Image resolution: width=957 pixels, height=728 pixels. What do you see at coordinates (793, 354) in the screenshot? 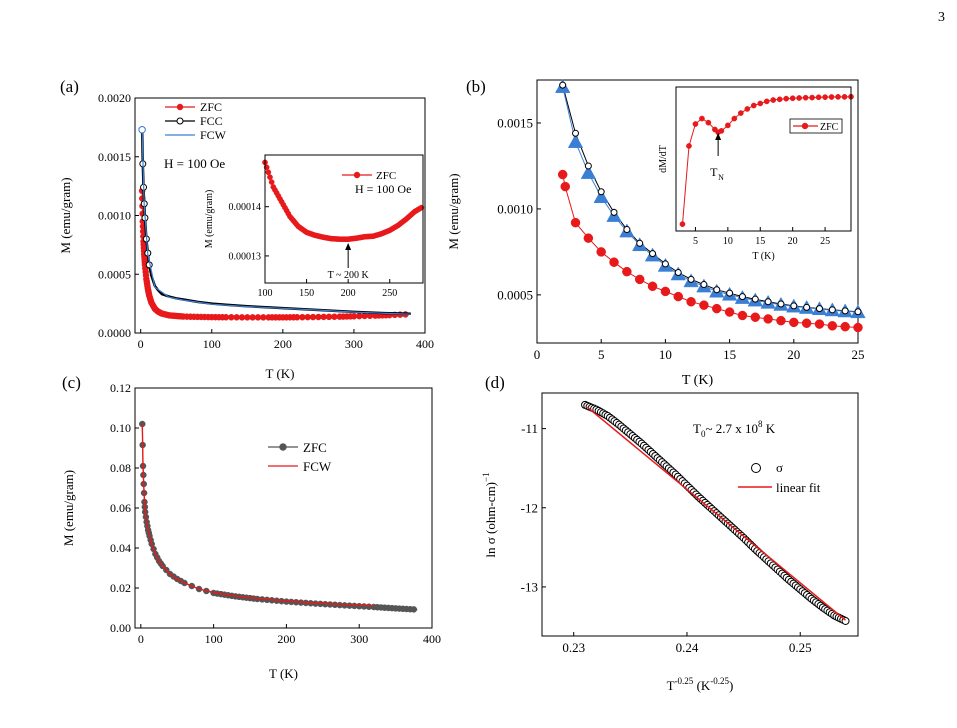
I see `panel-b-x-tick-label: 20` at bounding box center [793, 354].